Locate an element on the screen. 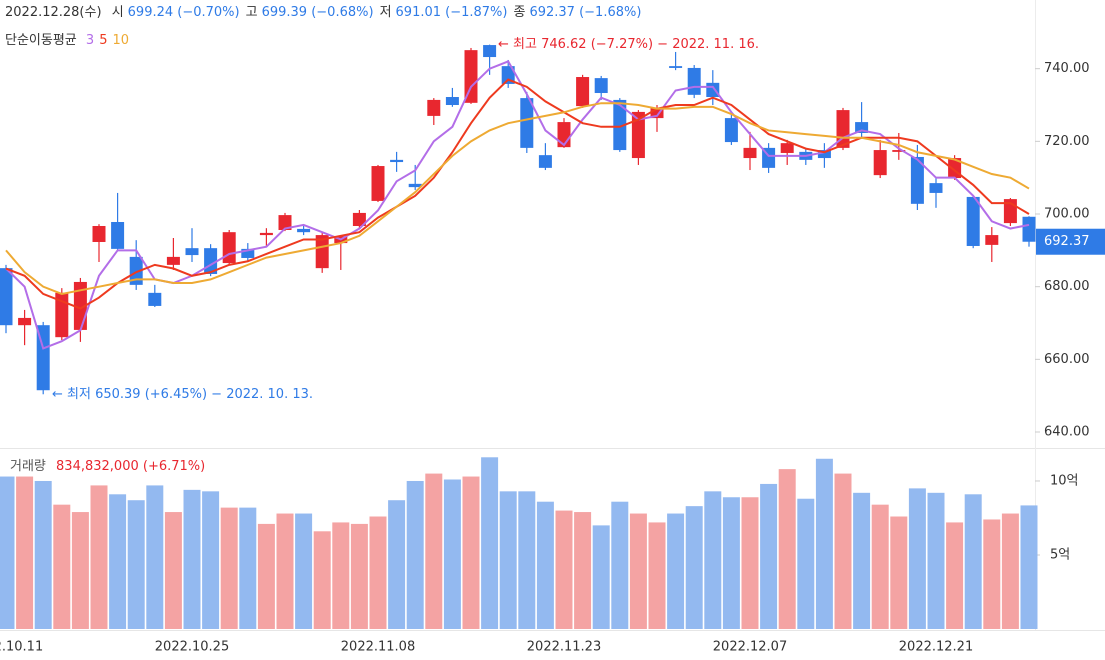 Image resolution: width=1105 pixels, height=660 pixels. header-label: 저 is located at coordinates (386, 12).